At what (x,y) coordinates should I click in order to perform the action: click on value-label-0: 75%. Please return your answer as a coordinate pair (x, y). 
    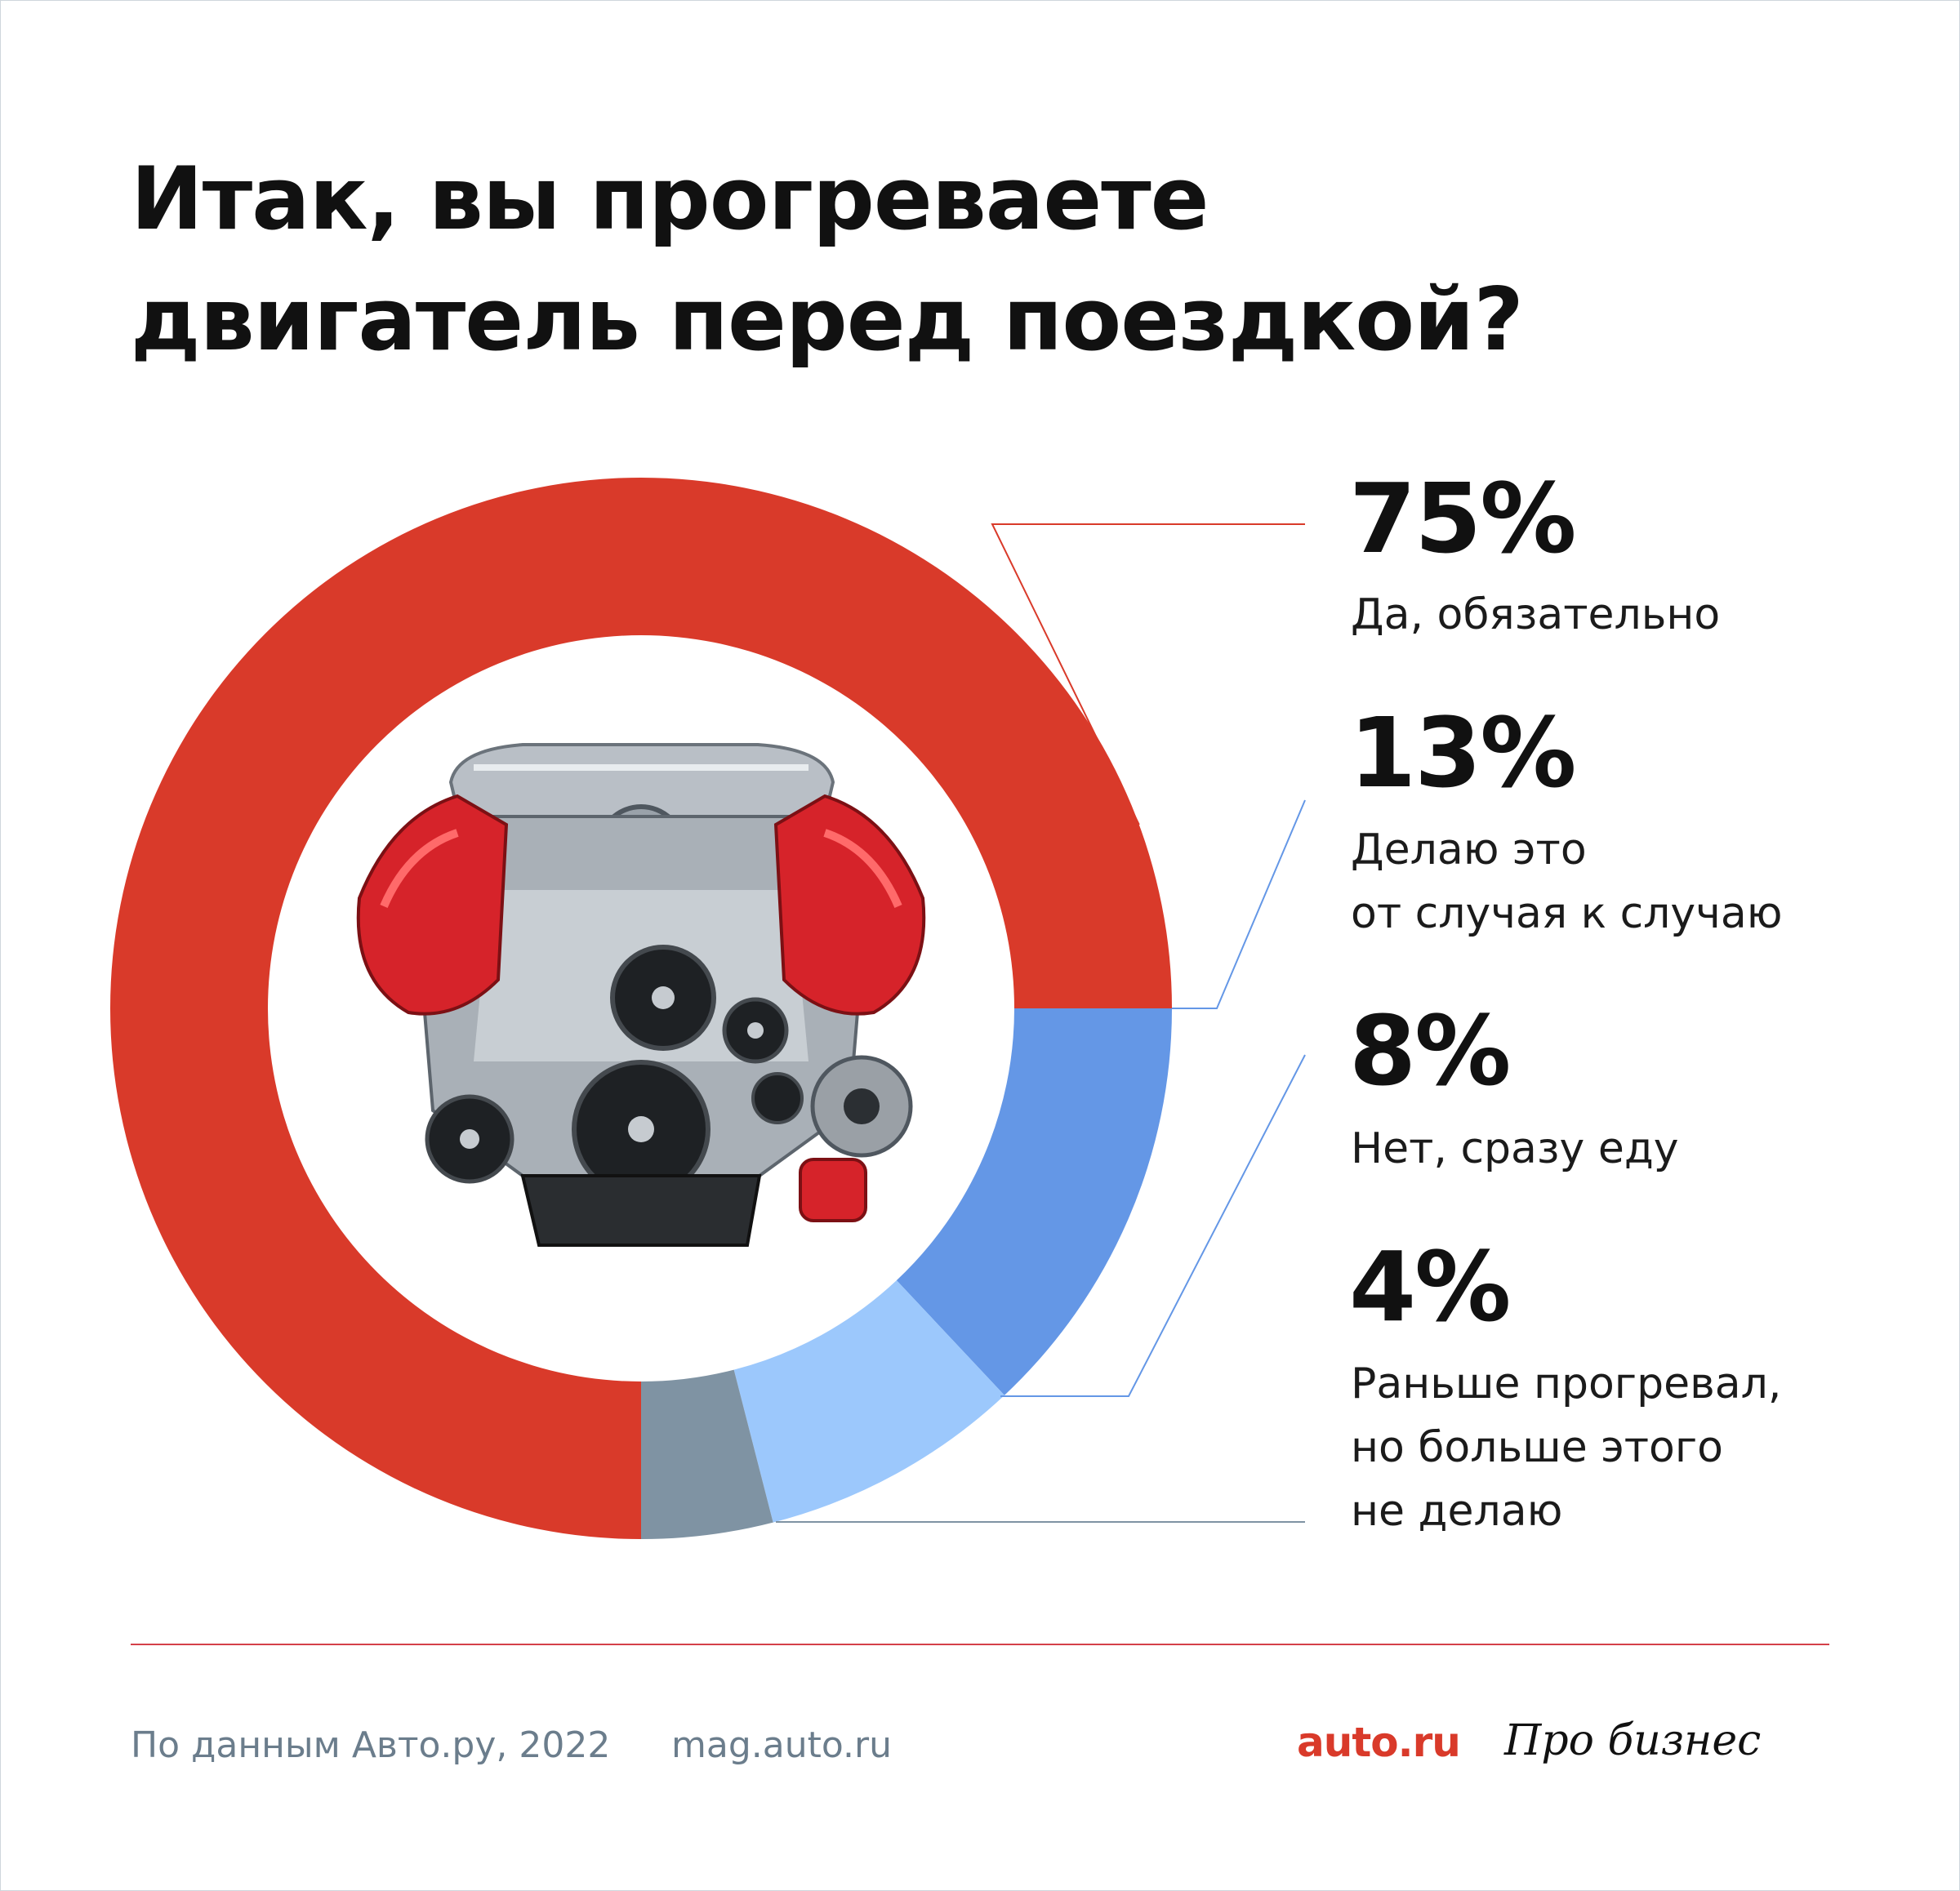
    Looking at the image, I should click on (1462, 518).